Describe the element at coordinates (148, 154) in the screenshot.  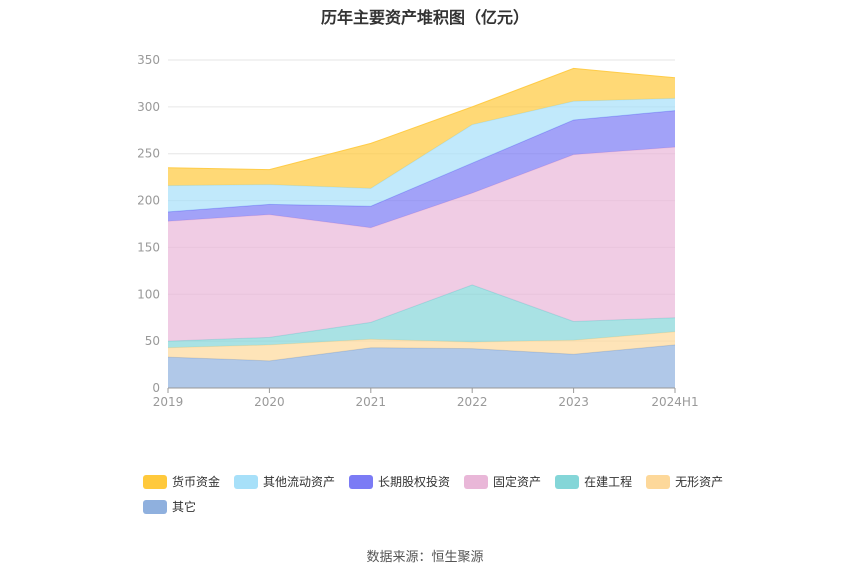
I see `y-tick-label: 250` at that location.